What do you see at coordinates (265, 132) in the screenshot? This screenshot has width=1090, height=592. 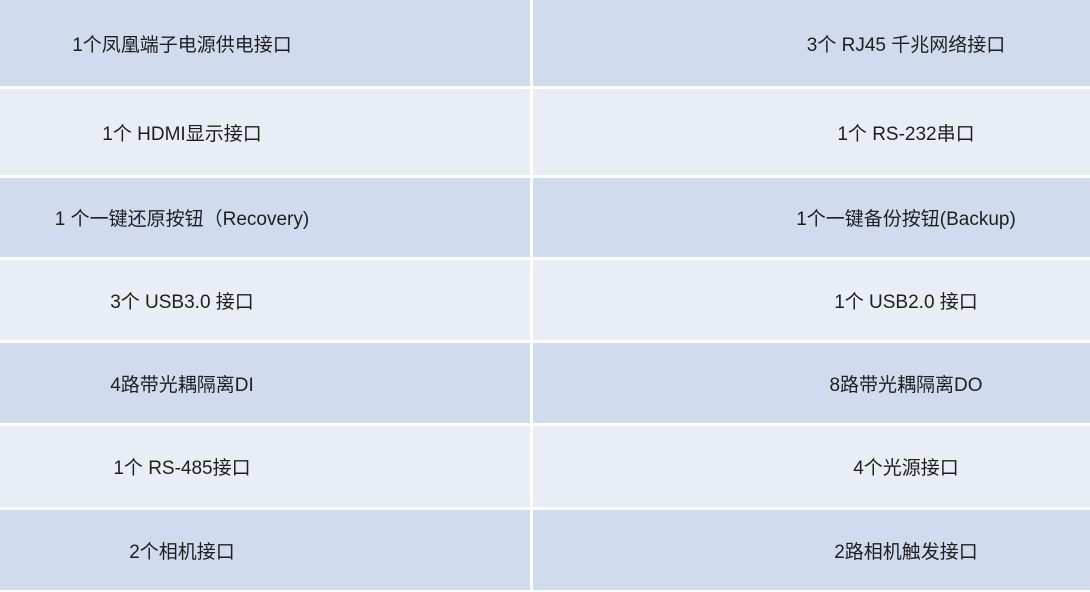 I see `table-cell-left: 1个 HDMI显示接口` at bounding box center [265, 132].